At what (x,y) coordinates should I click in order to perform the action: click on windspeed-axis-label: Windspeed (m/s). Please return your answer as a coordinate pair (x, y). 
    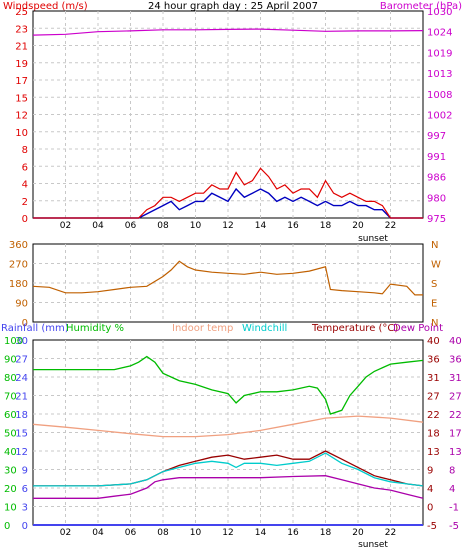
    Looking at the image, I should click on (45, 6).